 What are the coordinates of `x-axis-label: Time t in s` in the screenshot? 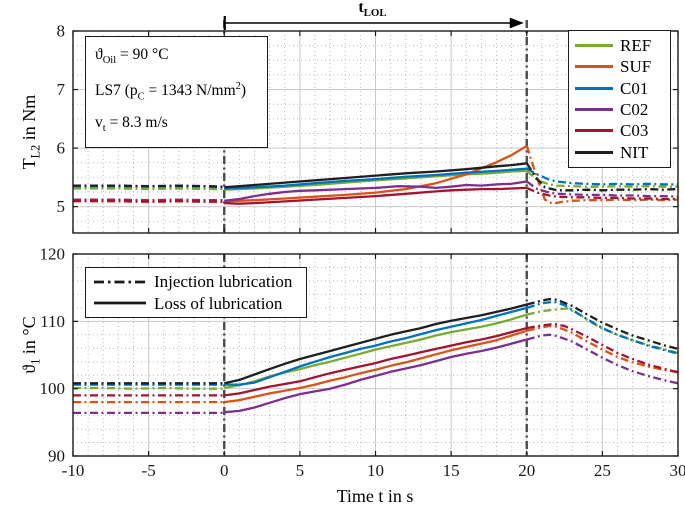 It's located at (375, 496).